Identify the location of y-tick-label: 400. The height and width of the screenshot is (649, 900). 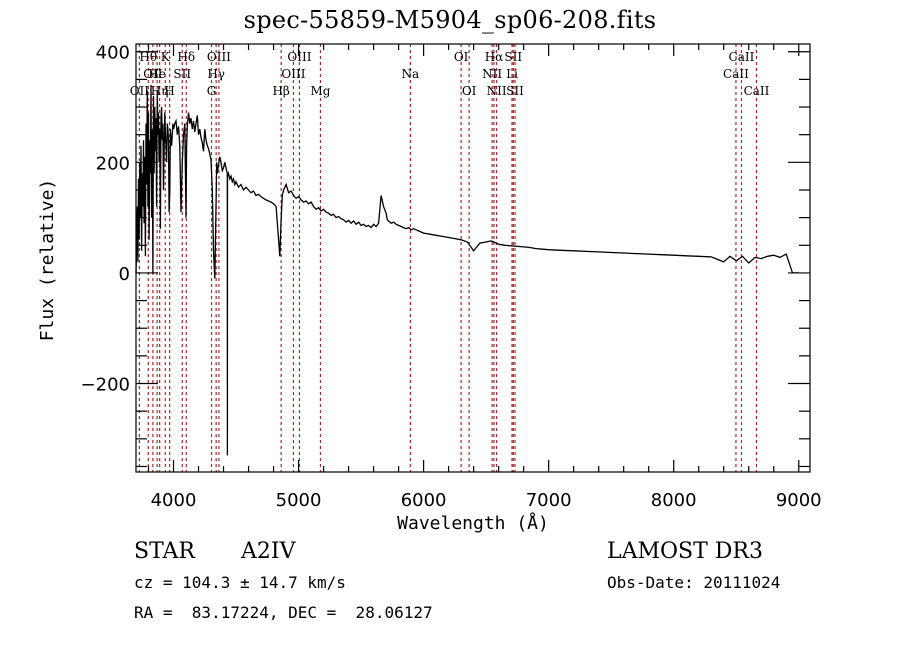
(113, 53).